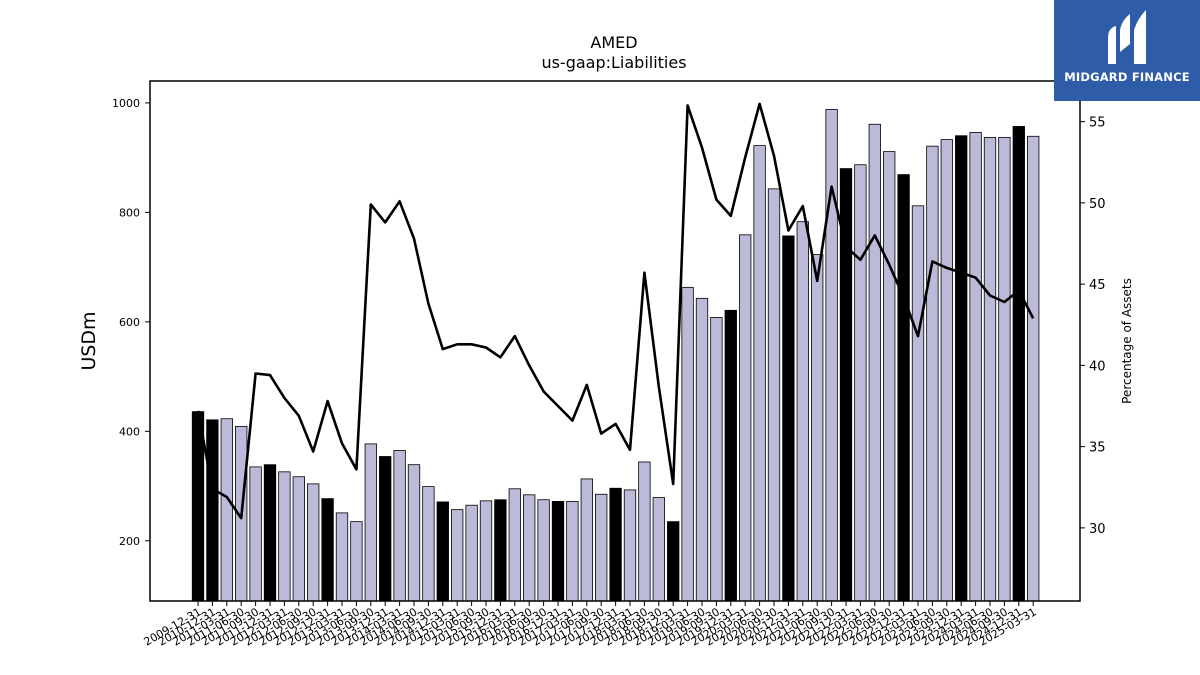 This screenshot has height=675, width=1200. Describe the element at coordinates (1097, 366) in the screenshot. I see `y2-tick-label: 40` at that location.